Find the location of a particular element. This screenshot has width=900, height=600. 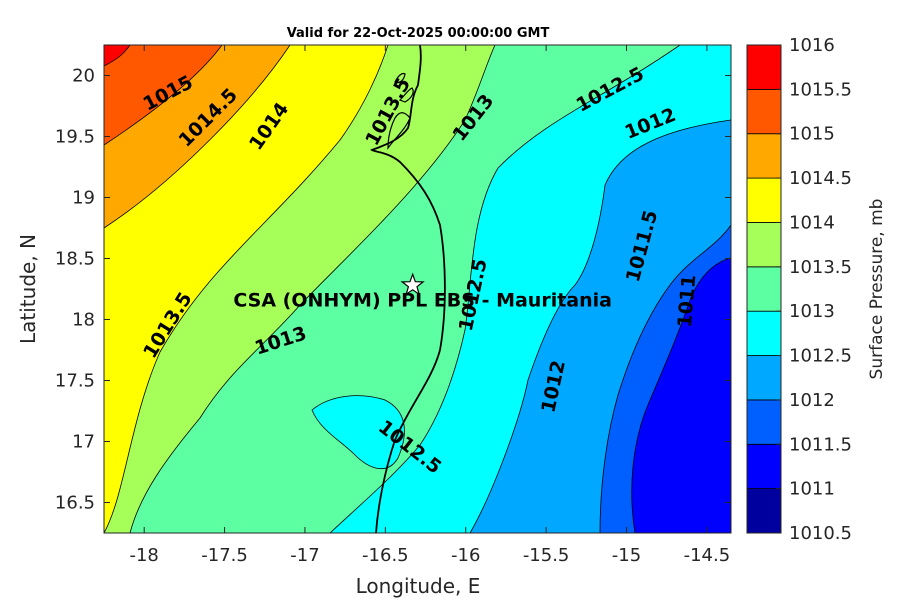

banc-arguin-islands is located at coordinates (400, 111).